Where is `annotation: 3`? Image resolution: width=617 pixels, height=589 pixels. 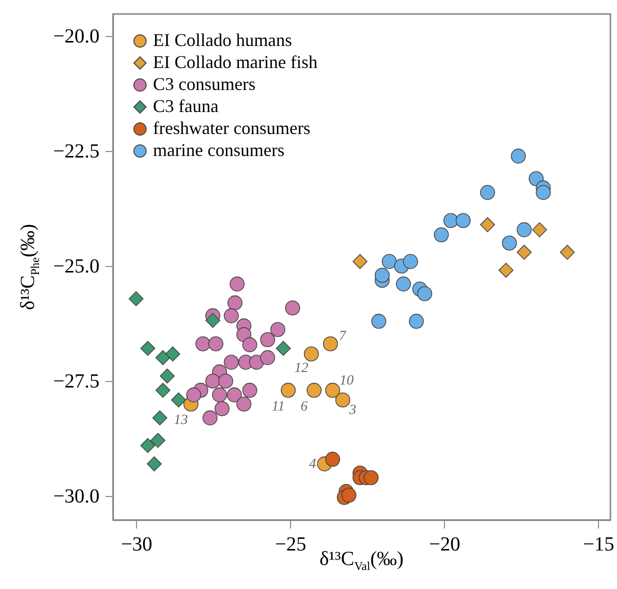 annotation: 3 is located at coordinates (352, 410).